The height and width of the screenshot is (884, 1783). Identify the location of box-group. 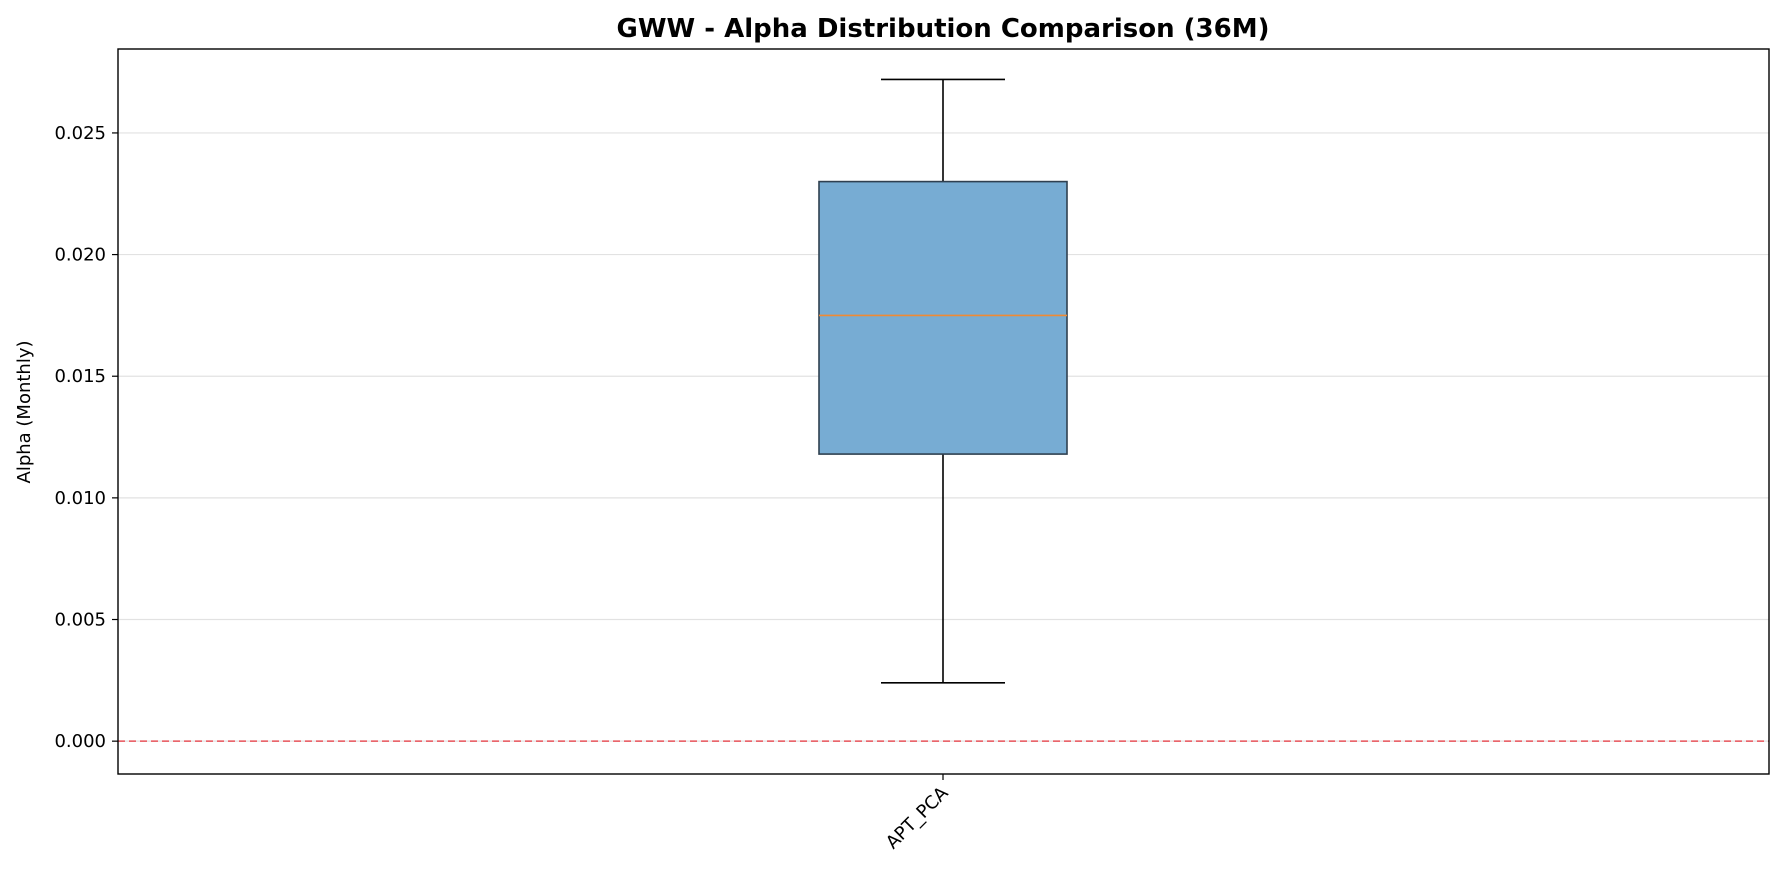
(943, 381).